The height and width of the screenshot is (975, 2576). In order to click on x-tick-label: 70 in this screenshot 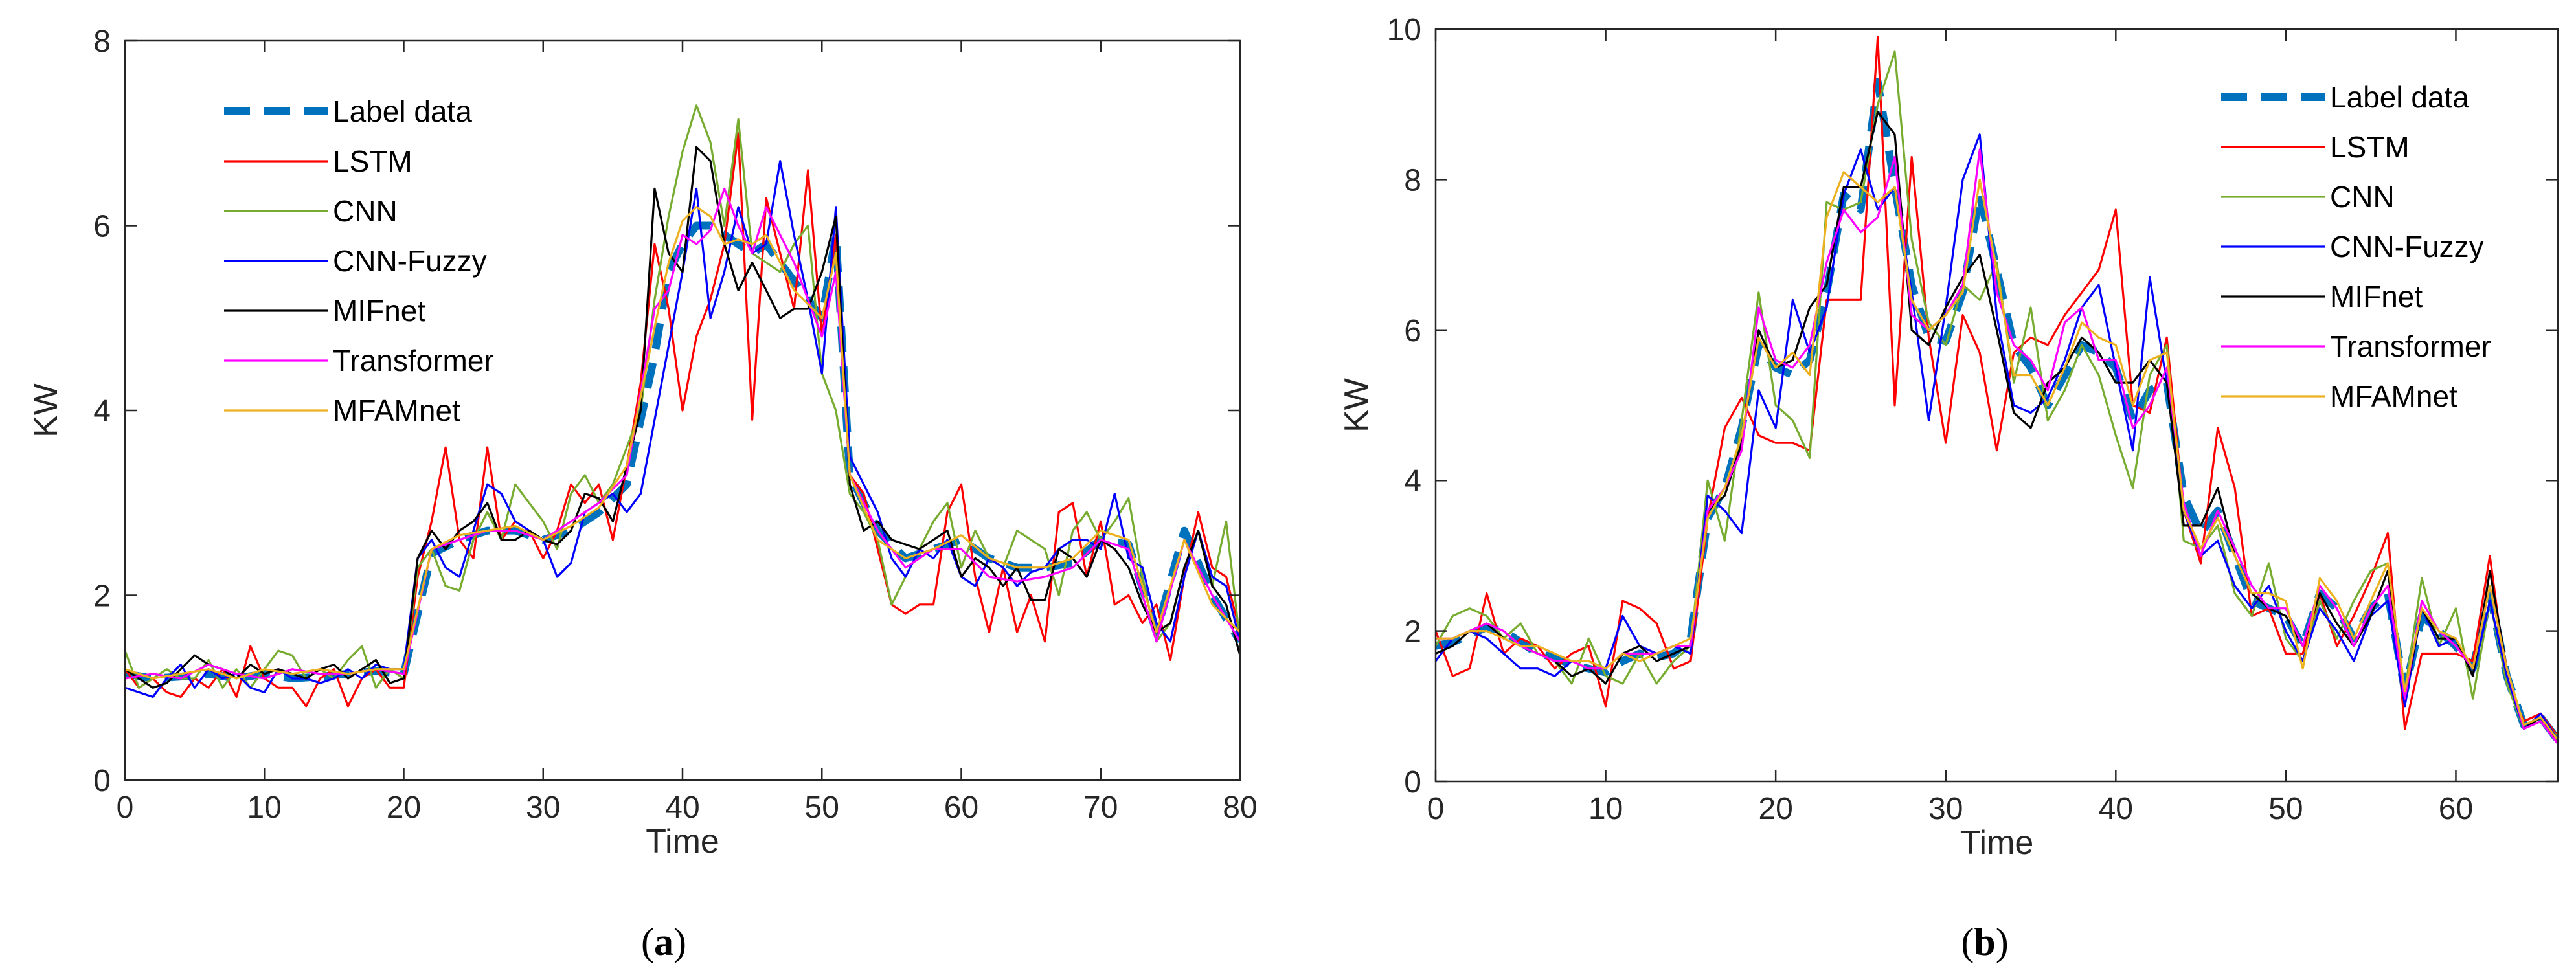, I will do `click(1100, 807)`.